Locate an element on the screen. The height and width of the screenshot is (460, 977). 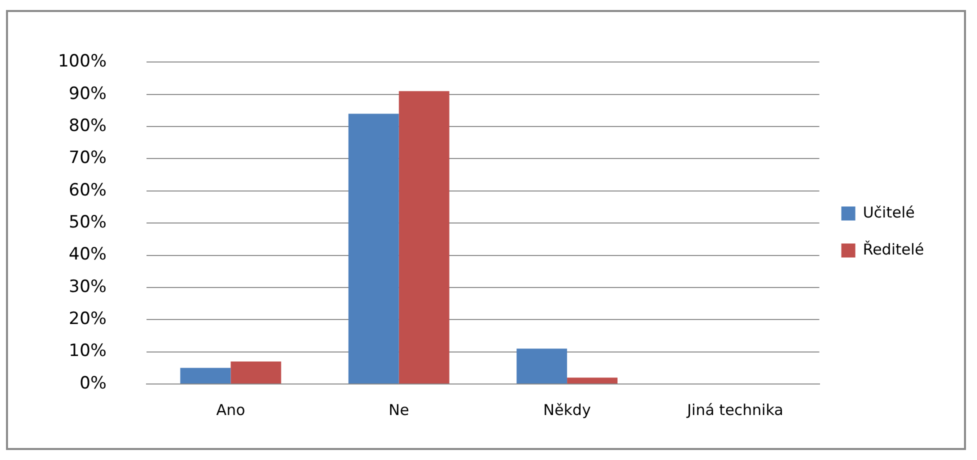
x-tick-label: Někdy is located at coordinates (567, 409).